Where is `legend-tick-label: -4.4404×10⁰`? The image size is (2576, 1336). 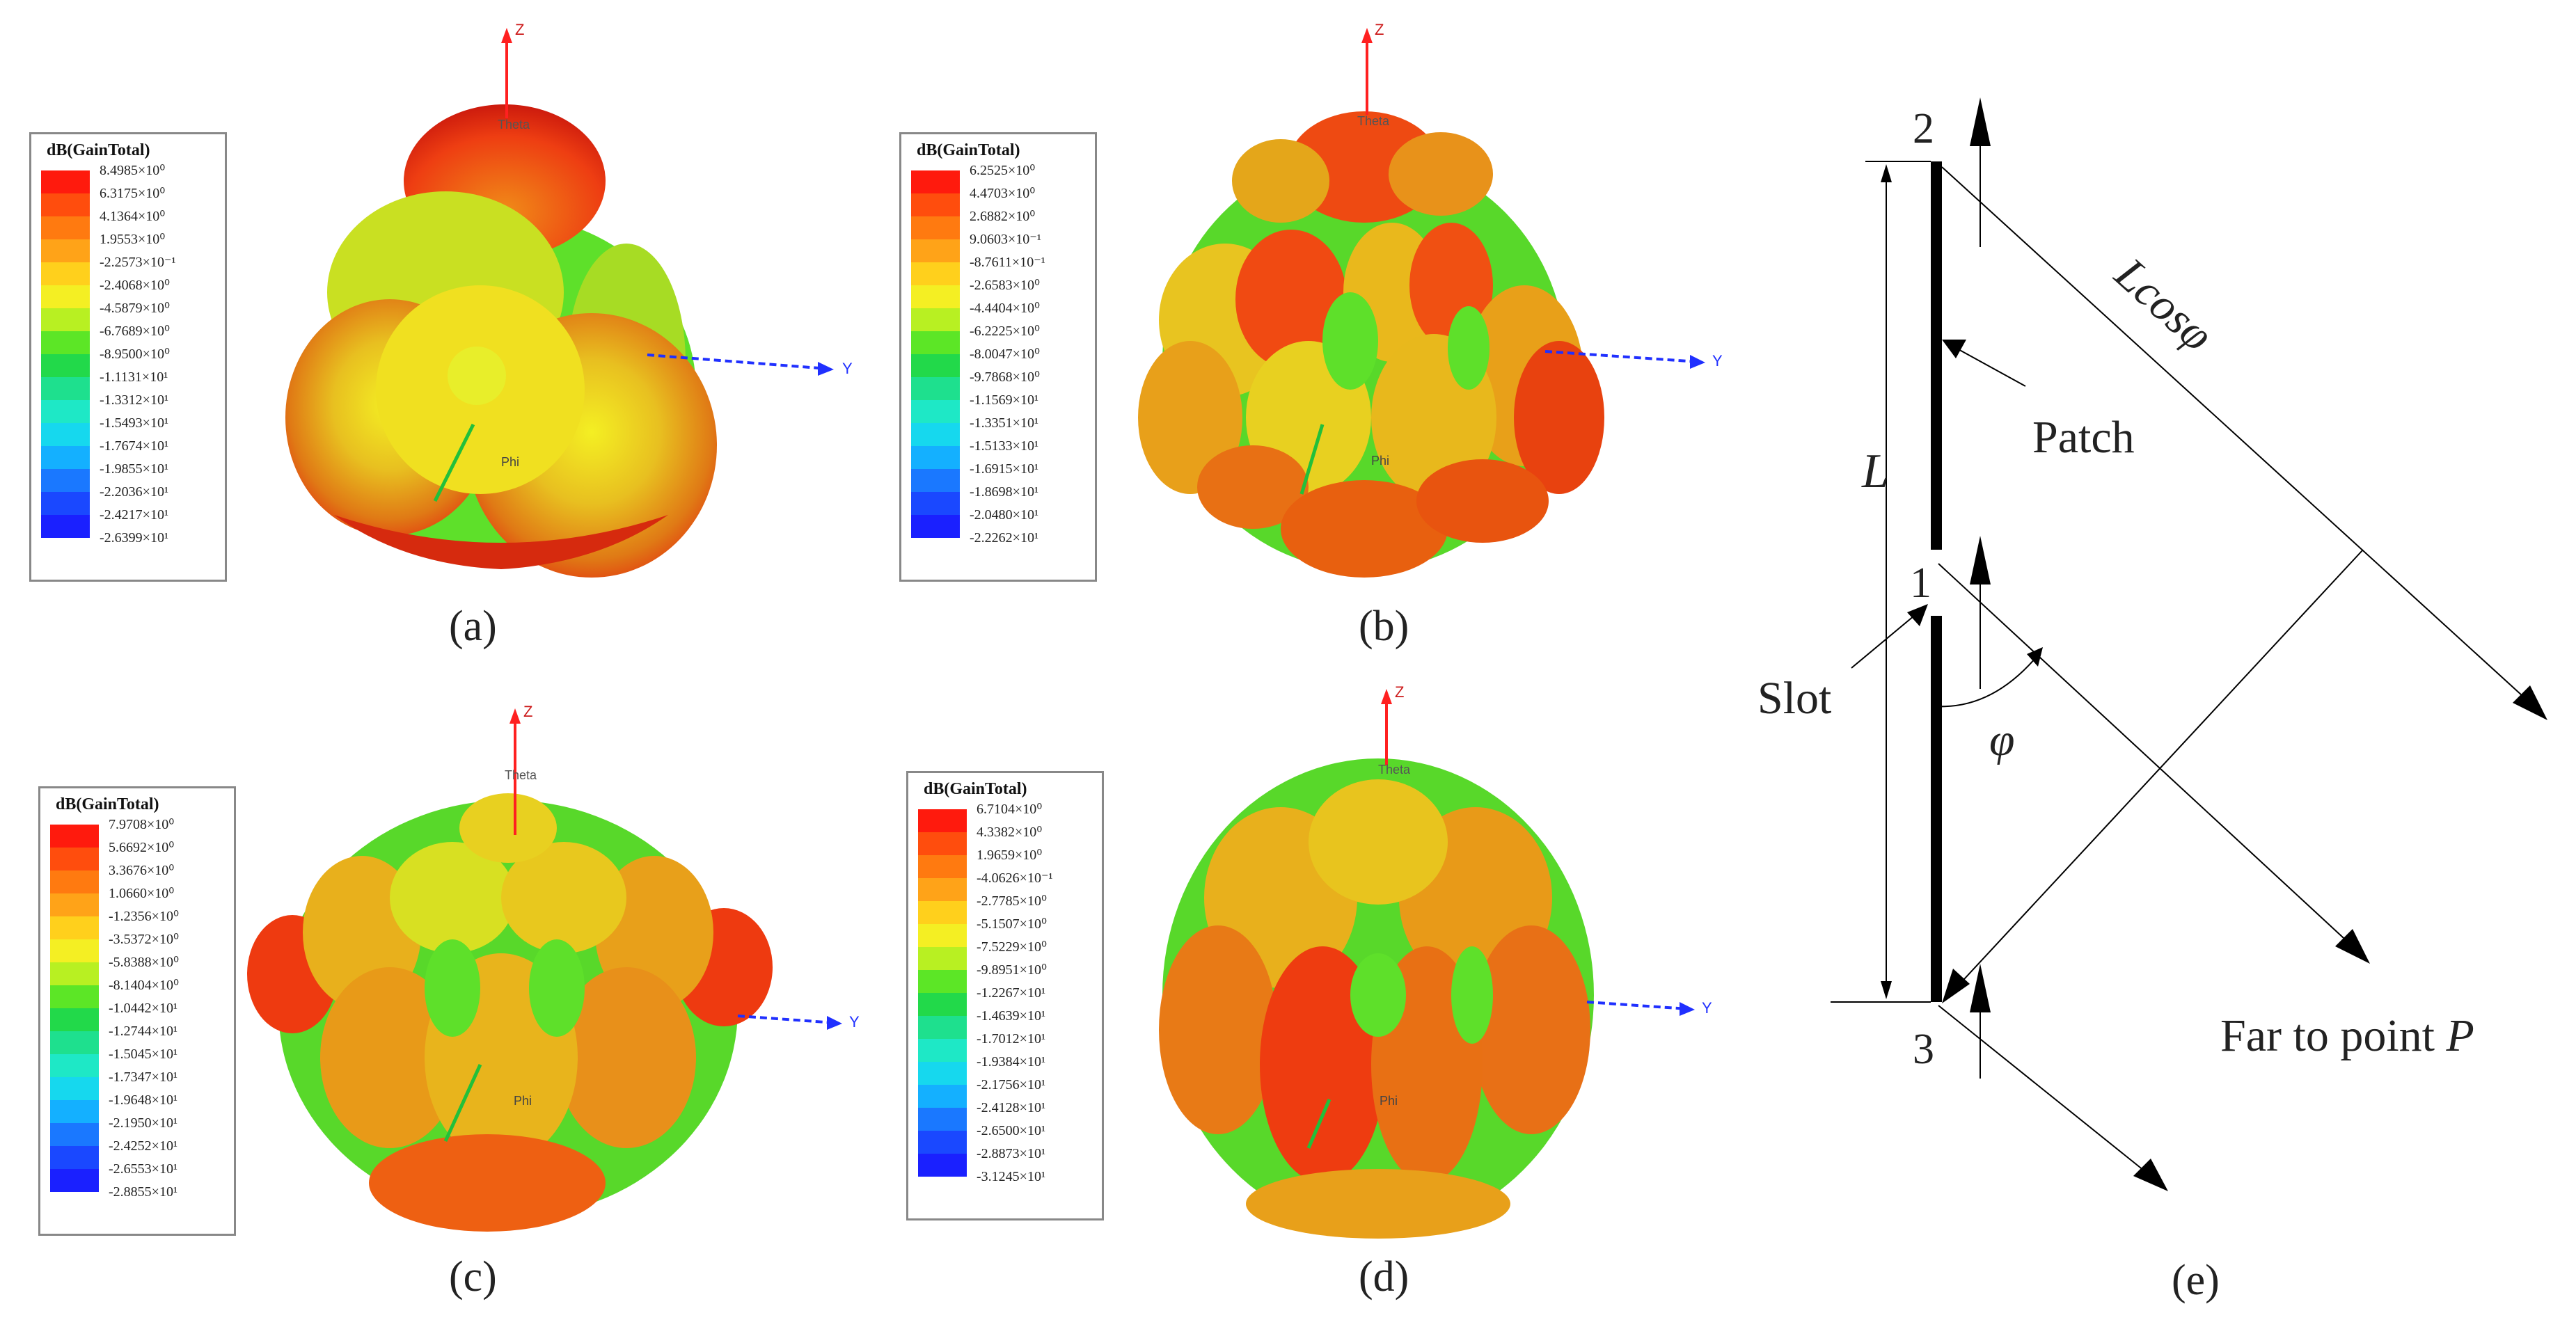 legend-tick-label: -4.4404×10⁰ is located at coordinates (1005, 308).